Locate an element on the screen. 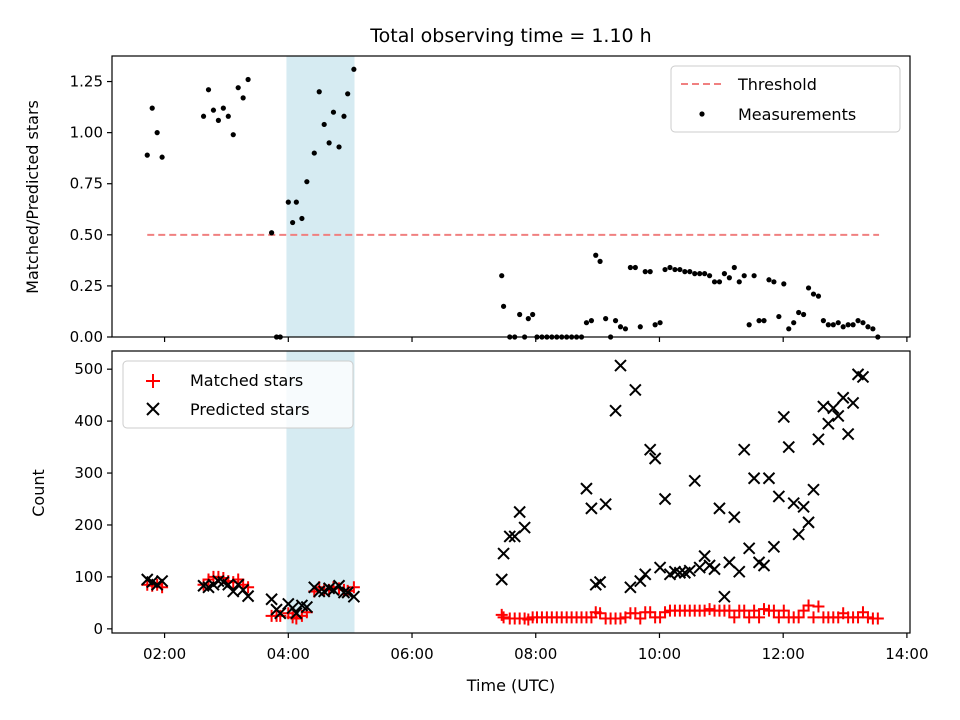 This screenshot has height=720, width=960. bottom-y-tick-label: 300 is located at coordinates (88, 473).